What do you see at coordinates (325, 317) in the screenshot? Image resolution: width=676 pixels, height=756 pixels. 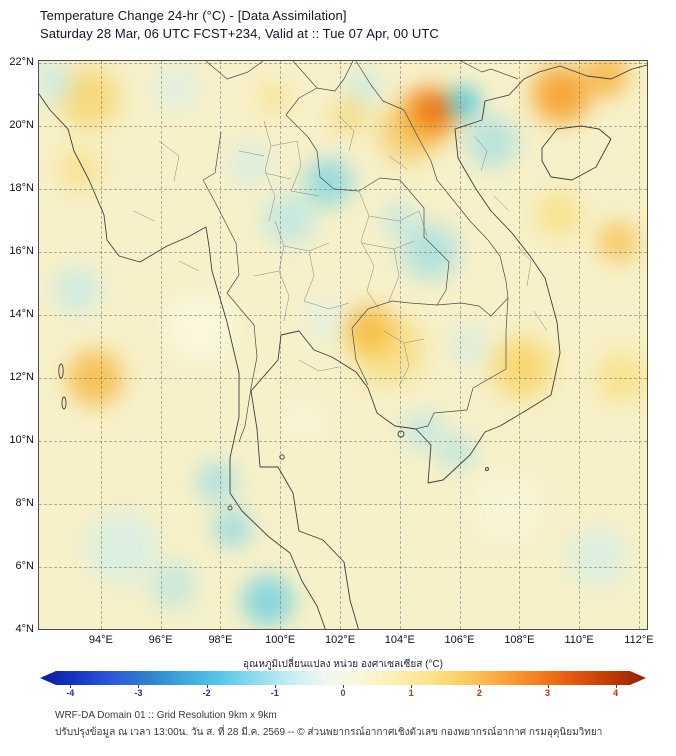 I see `anomaly-blob-gulf-top-cool` at bounding box center [325, 317].